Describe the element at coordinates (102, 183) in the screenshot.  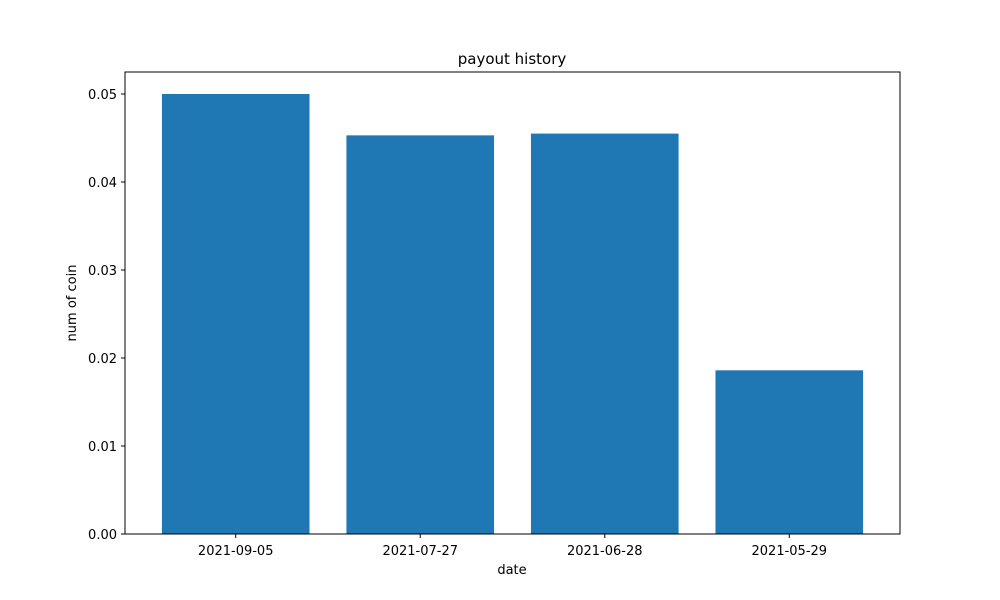
I see `y-tick-label: 0.04` at that location.